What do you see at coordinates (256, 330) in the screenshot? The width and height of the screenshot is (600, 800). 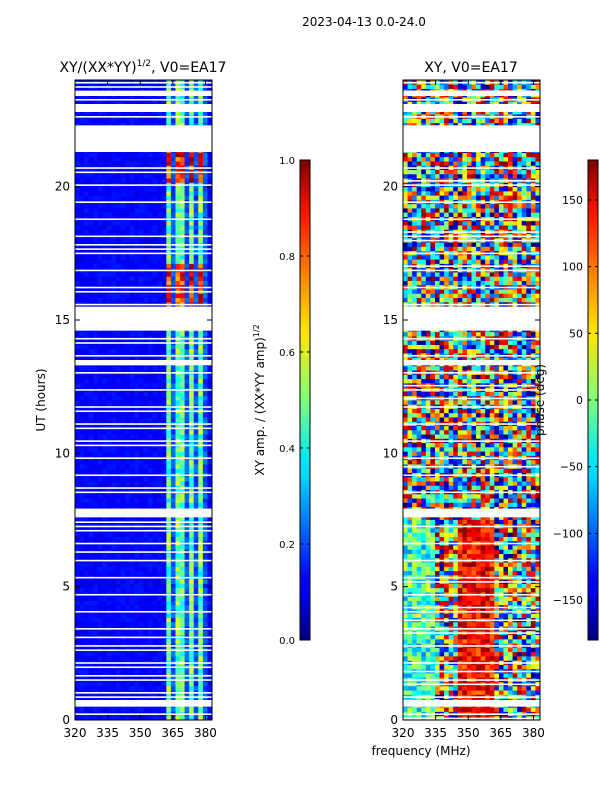 I see `left-colorbar-label-exp: 1/2` at bounding box center [256, 330].